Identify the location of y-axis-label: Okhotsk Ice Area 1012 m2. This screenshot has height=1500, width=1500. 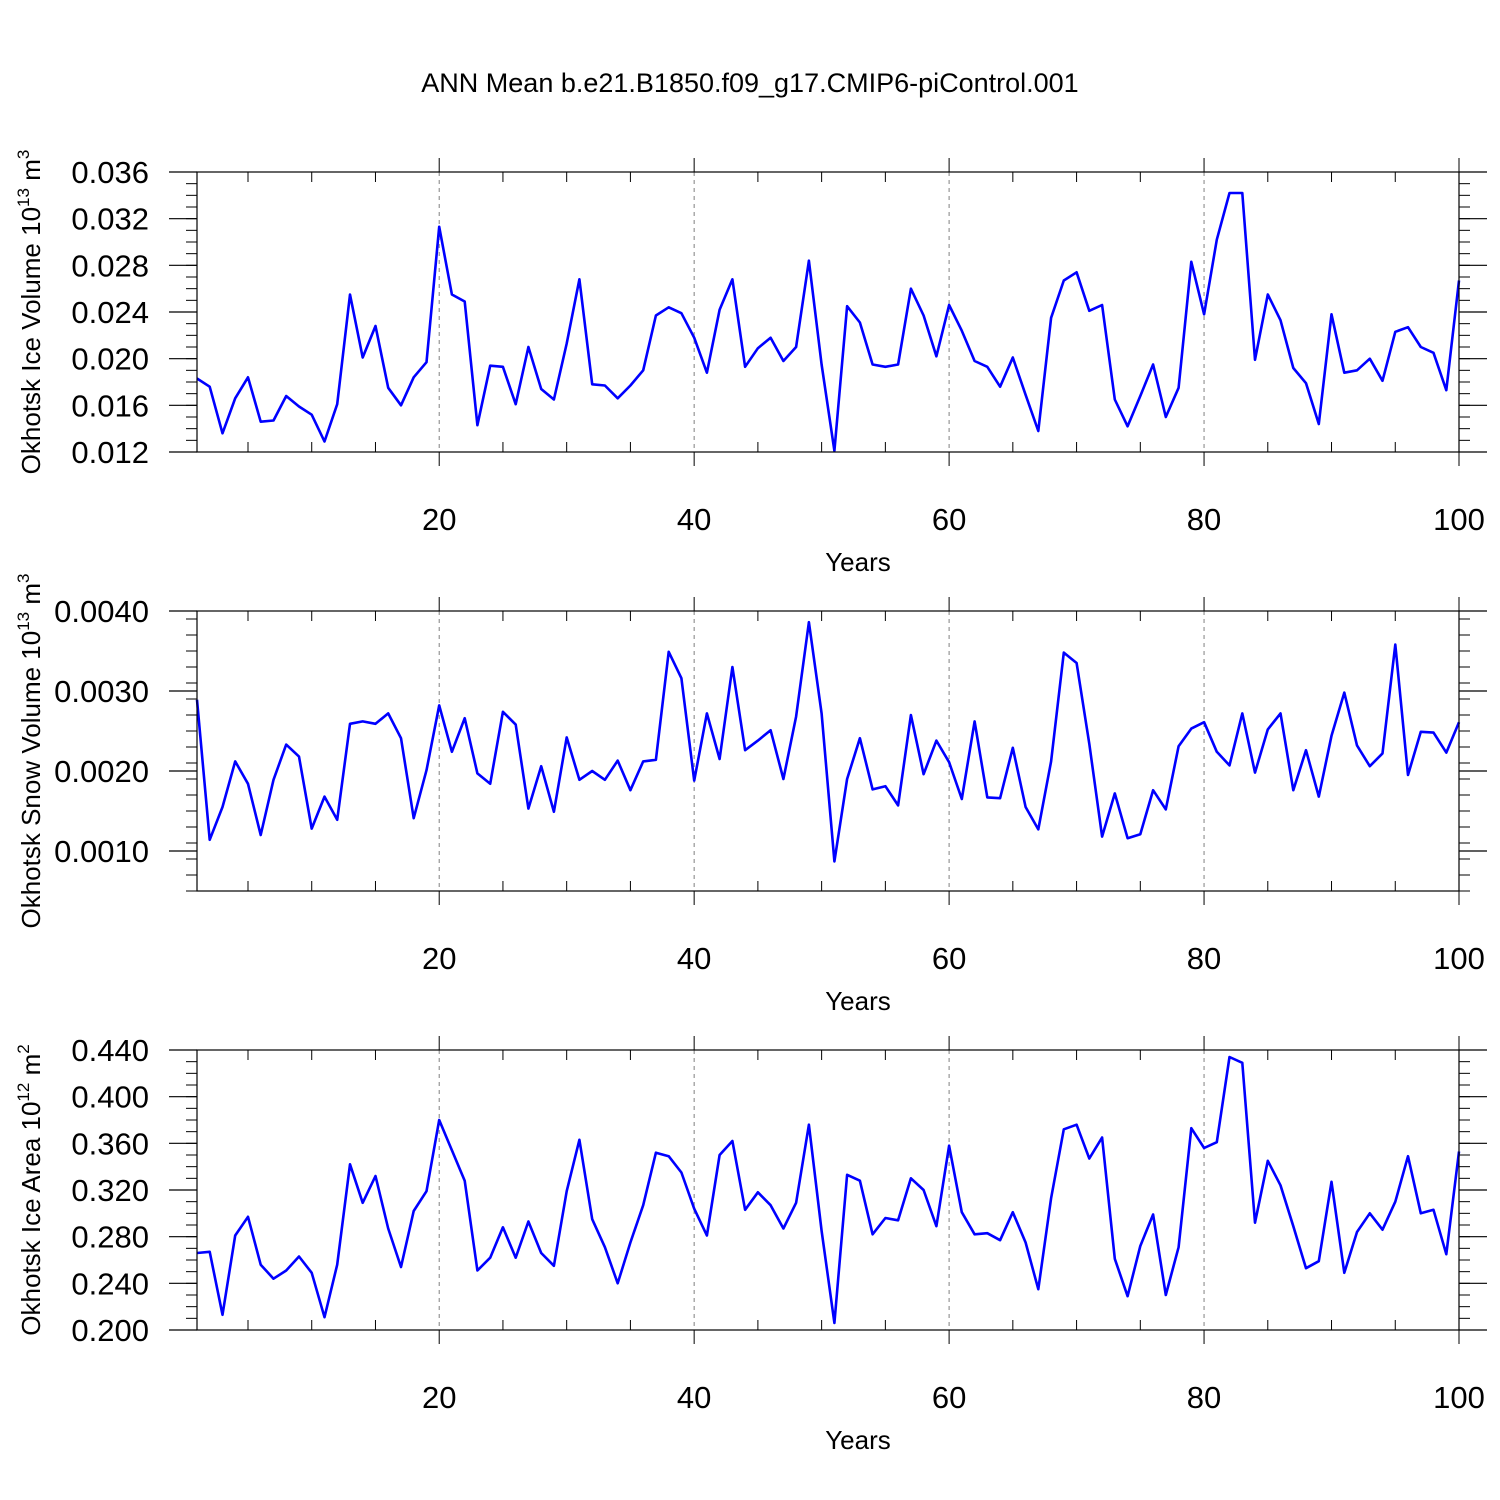
(30, 1189).